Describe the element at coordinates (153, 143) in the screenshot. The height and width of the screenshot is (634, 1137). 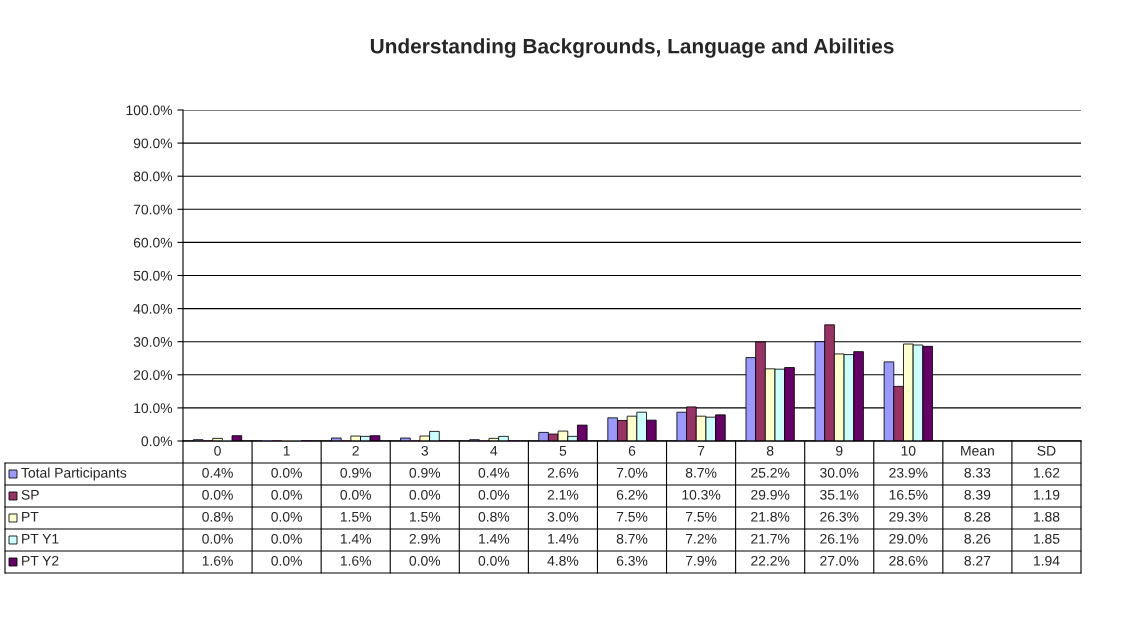
I see `y-tick-label: 90.0%` at that location.